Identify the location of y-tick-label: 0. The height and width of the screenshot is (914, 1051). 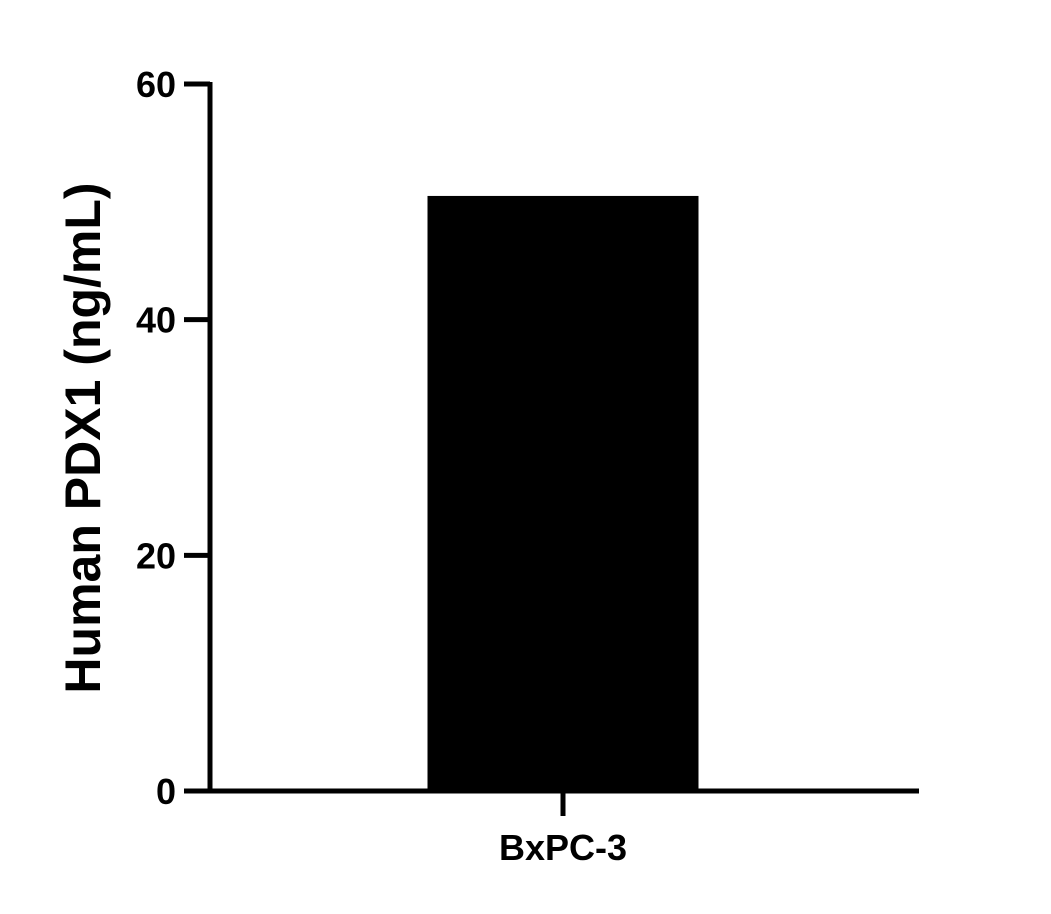
(166, 791).